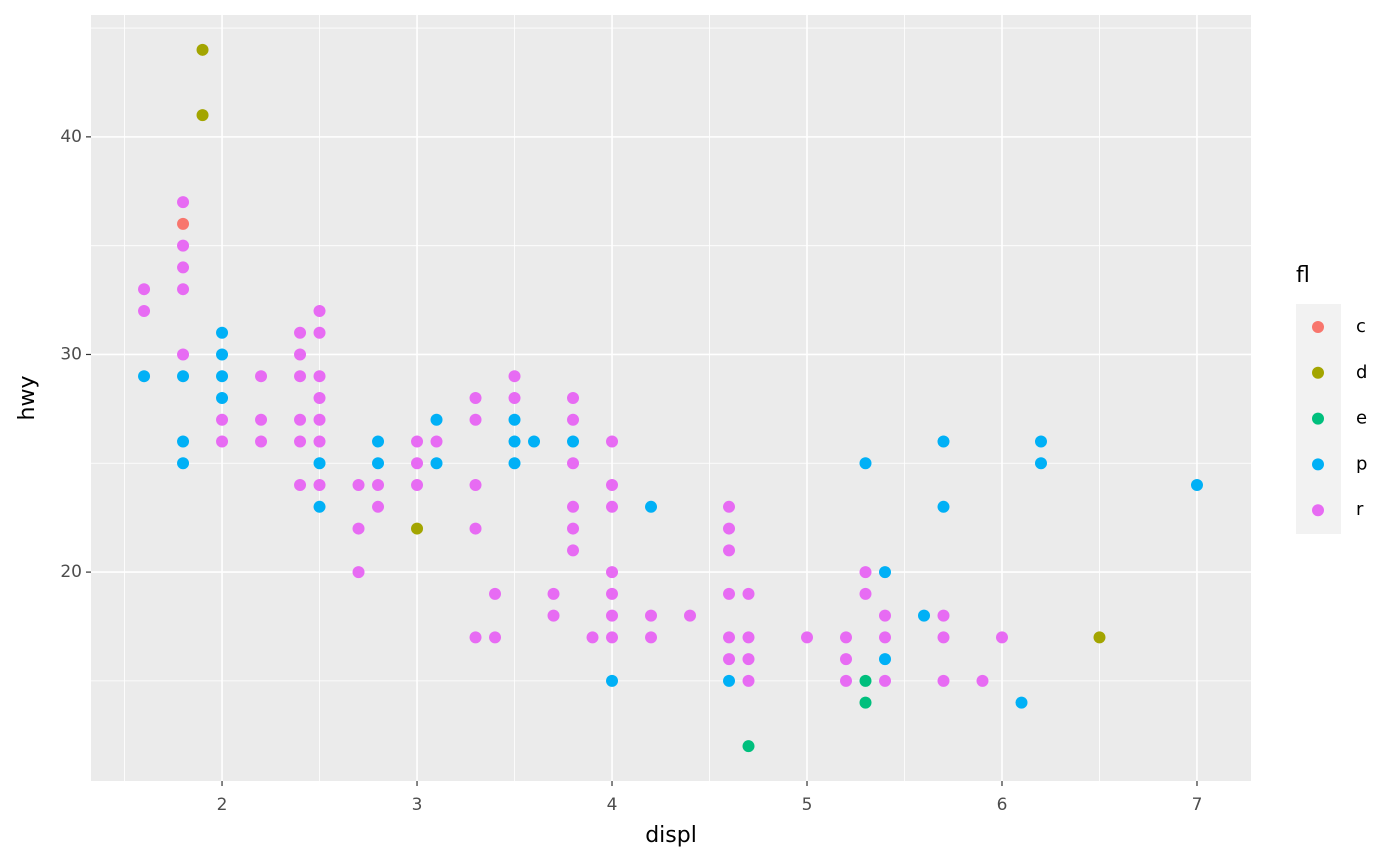 This screenshot has width=1400, height=866. Describe the element at coordinates (1360, 509) in the screenshot. I see `legend-label: r` at that location.